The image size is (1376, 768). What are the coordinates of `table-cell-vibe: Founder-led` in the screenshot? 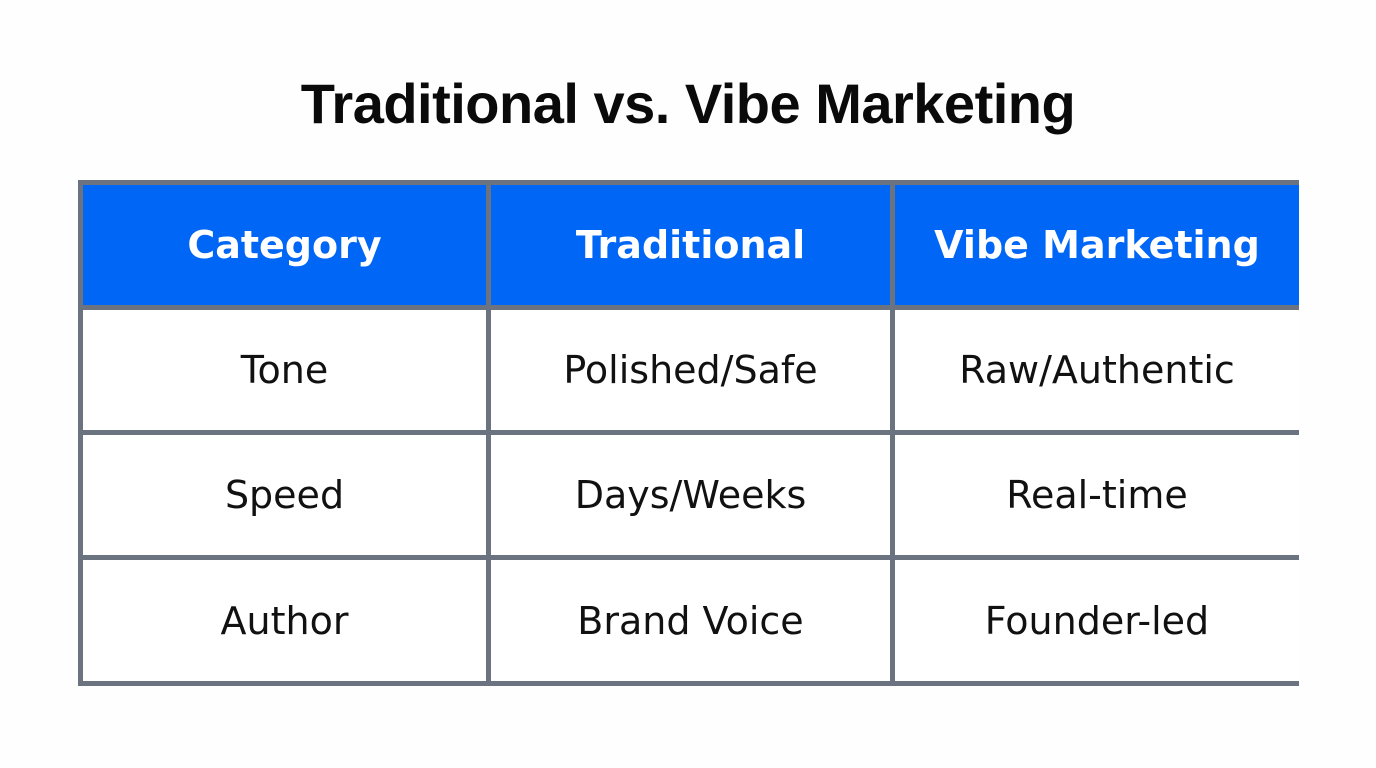 It's located at (1097, 620).